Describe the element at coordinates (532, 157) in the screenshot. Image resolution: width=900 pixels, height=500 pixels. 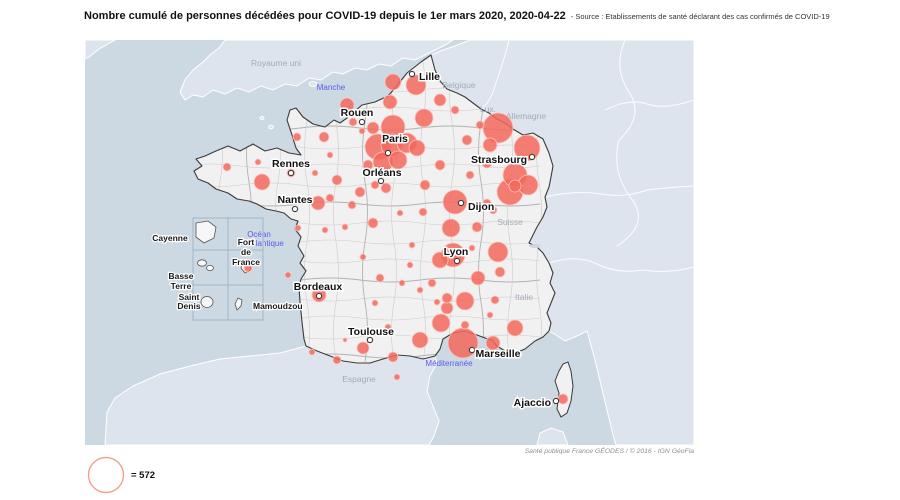
I see `city-marker-strasbourg` at that location.